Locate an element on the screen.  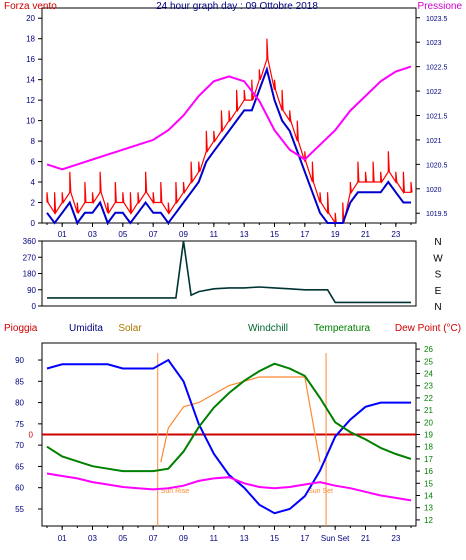
x3-tick-label: 09 is located at coordinates (183, 538).